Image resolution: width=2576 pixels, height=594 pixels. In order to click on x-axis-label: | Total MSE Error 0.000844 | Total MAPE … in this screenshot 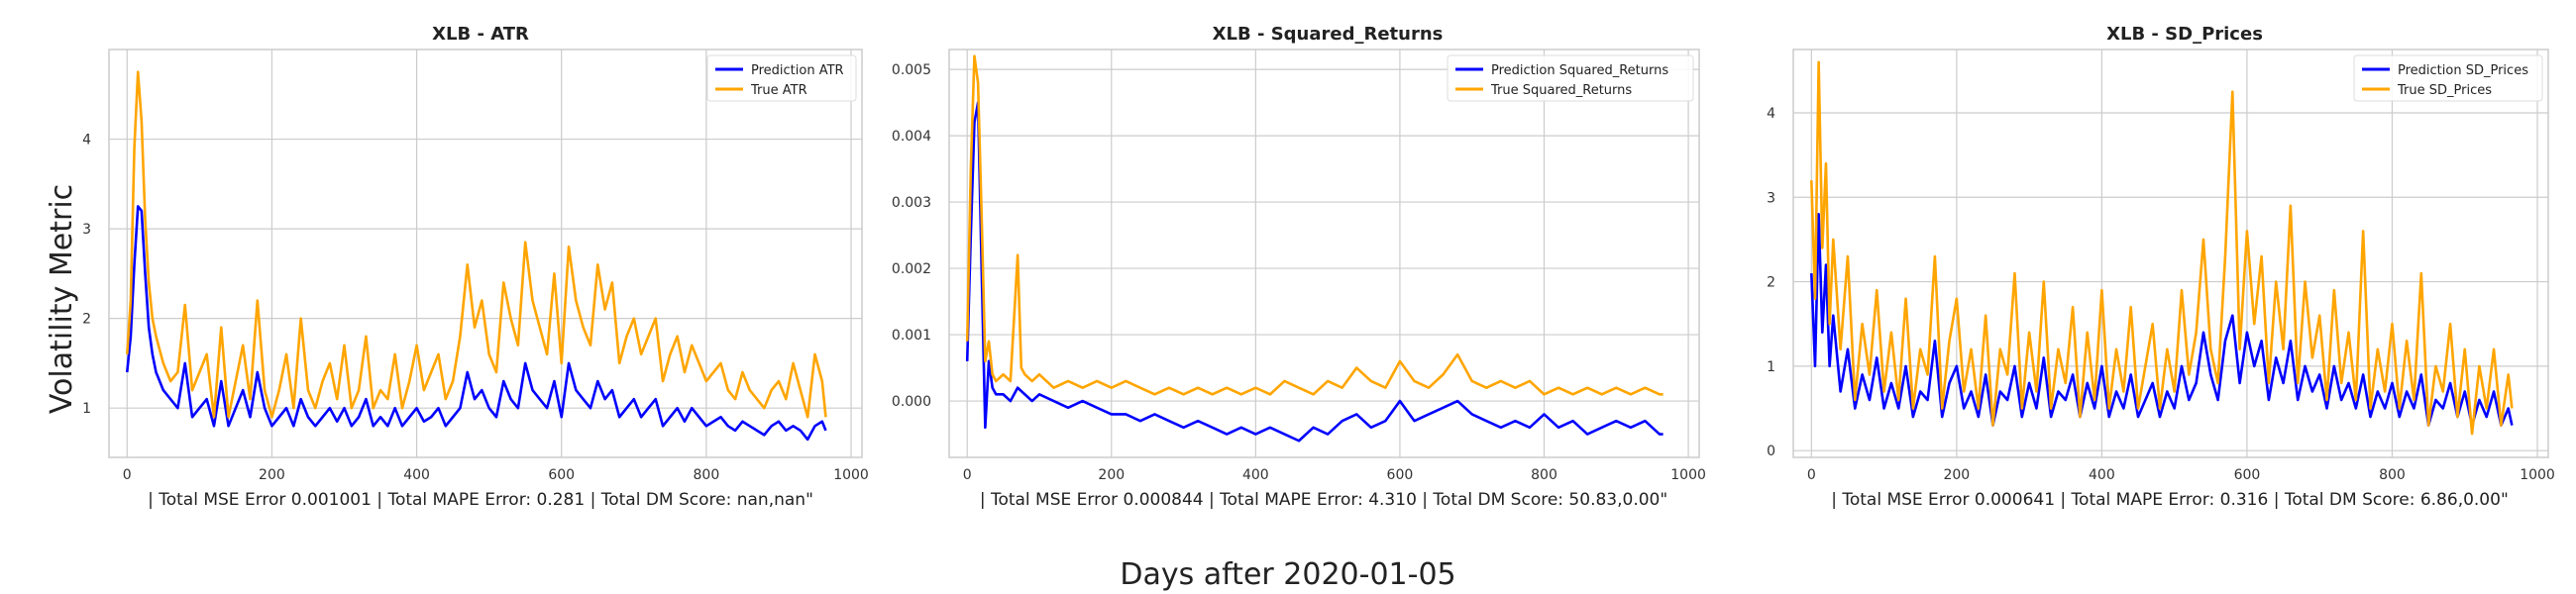, I will do `click(1323, 500)`.